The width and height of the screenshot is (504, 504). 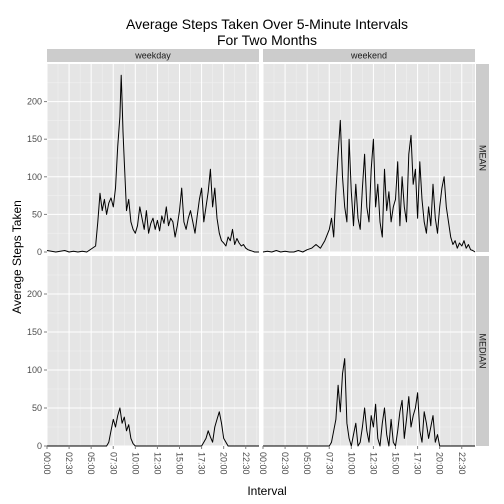 What do you see at coordinates (37, 274) in the screenshot?
I see `y-axis-ticks: 0 50 100 150 200 0 50 100 150 200` at bounding box center [37, 274].